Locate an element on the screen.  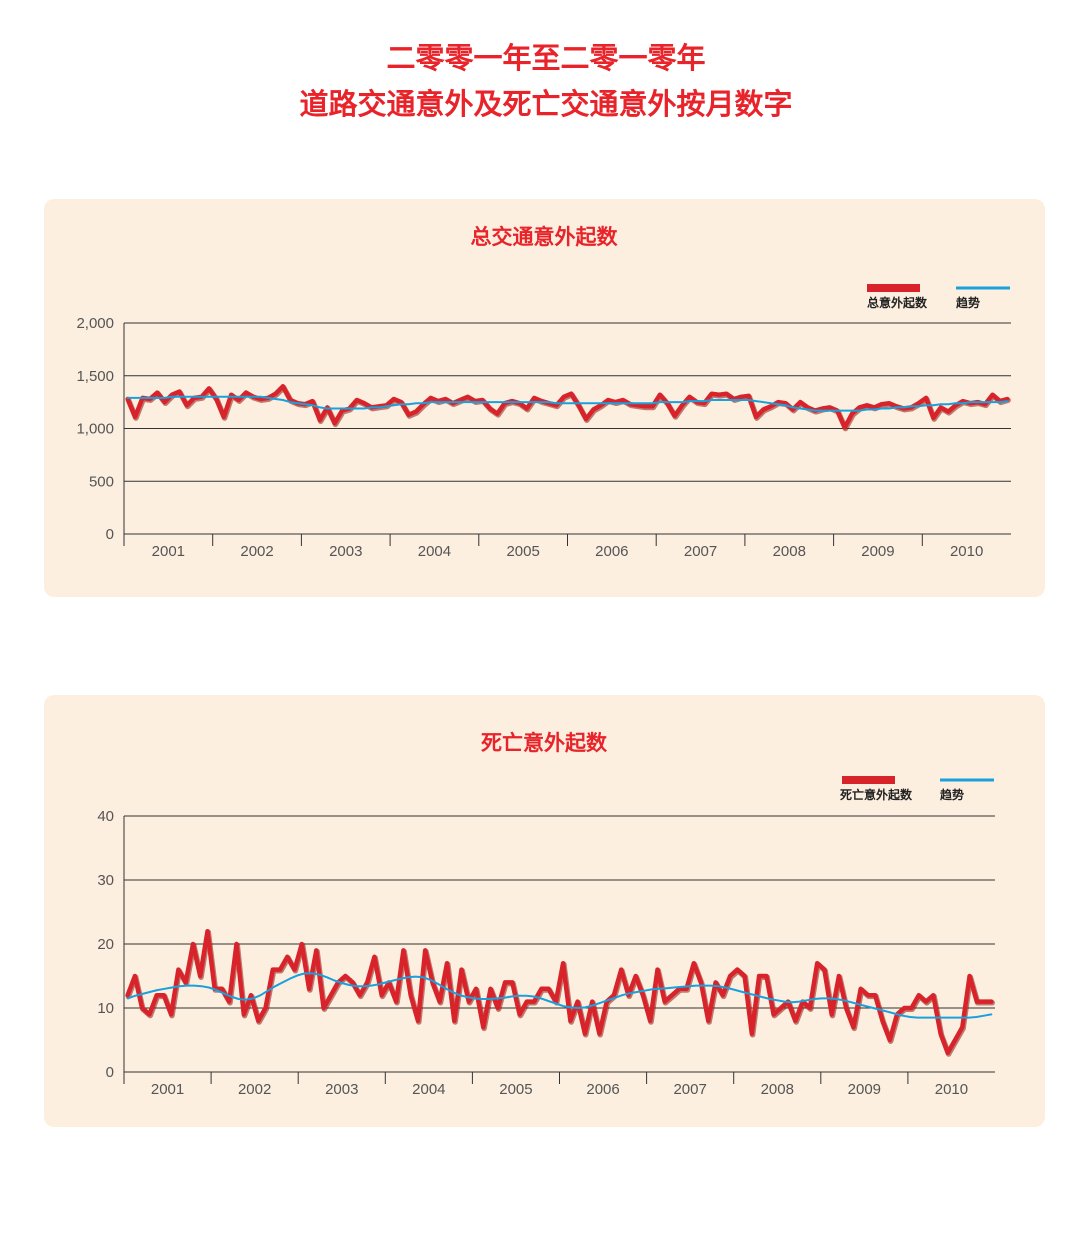
chart-title: 死亡意外起数 is located at coordinates (544, 743).